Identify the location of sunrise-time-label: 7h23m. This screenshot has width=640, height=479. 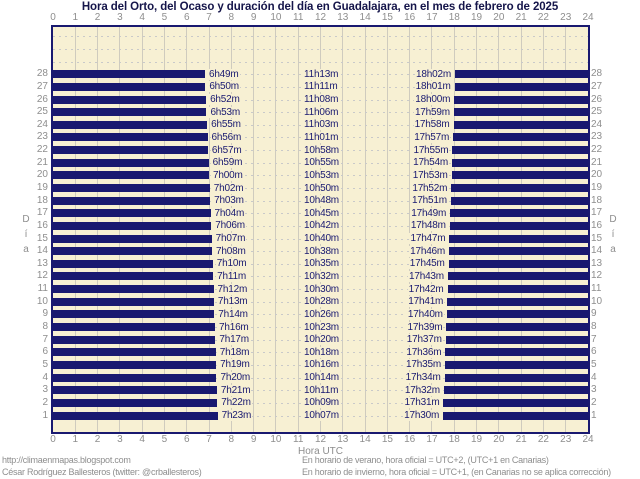
(236, 415).